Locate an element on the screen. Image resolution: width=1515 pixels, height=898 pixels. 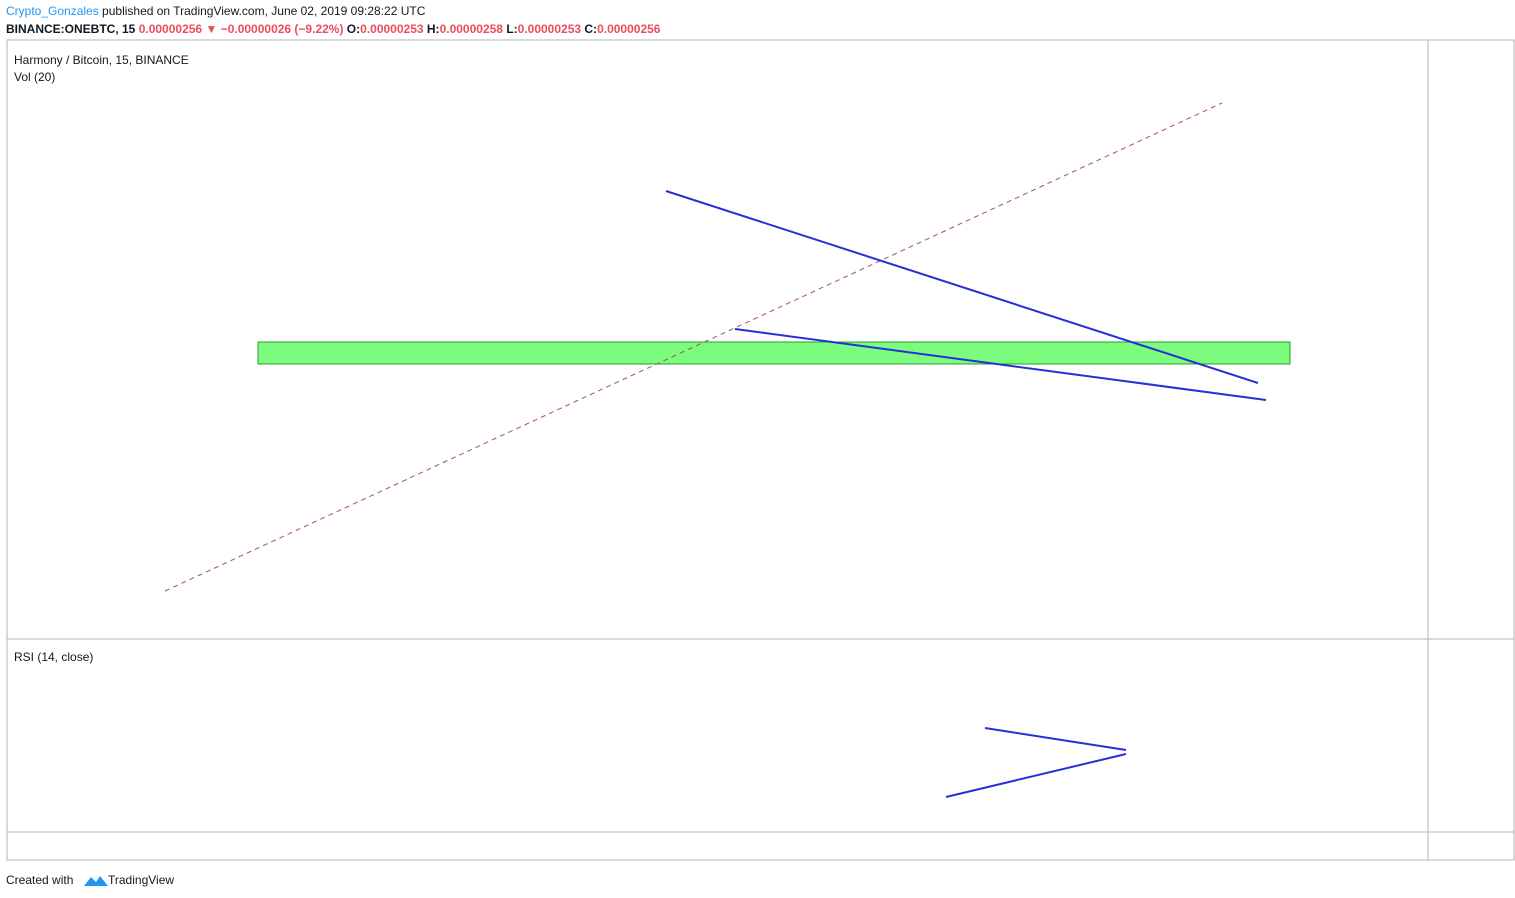
pane-title: Harmony / Bitcoin, 15, BINANCE is located at coordinates (101, 60).